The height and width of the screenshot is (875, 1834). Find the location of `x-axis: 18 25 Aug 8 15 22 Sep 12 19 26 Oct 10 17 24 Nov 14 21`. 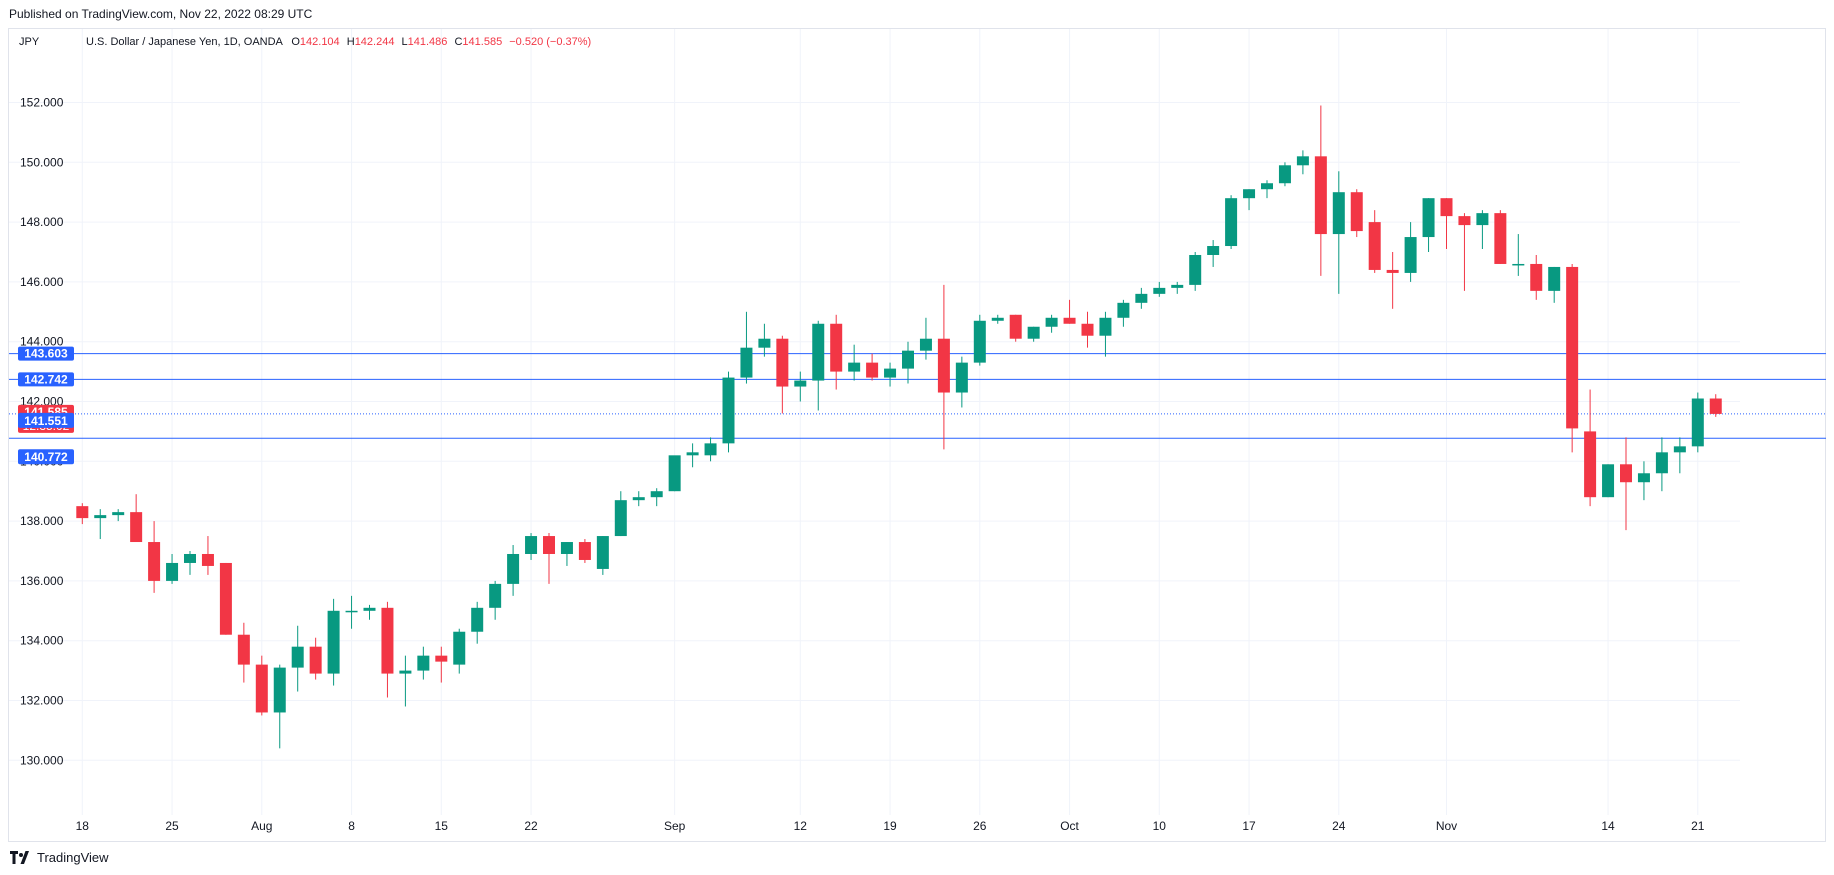

x-axis: 18 25 Aug 8 15 22 Sep 12 19 26 Oct 10 17 24 Nov 14 21 is located at coordinates (890, 826).